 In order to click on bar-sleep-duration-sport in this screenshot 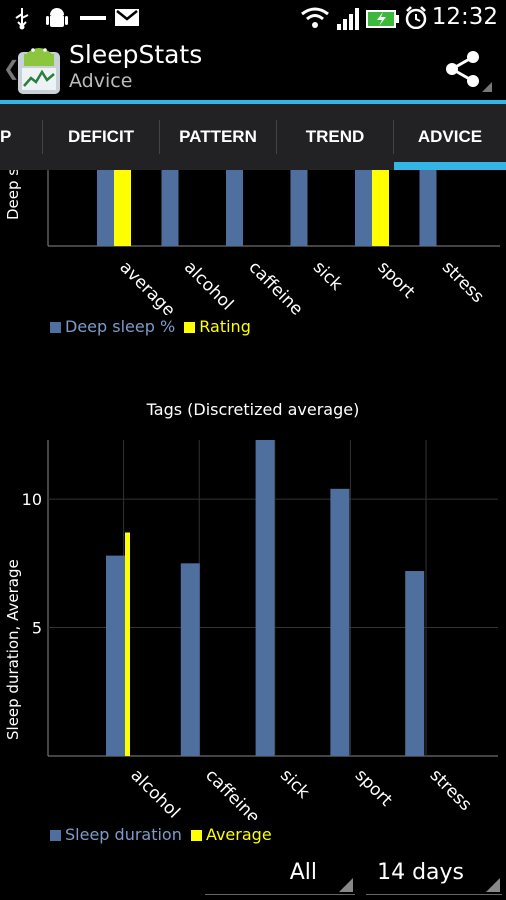, I will do `click(340, 622)`.